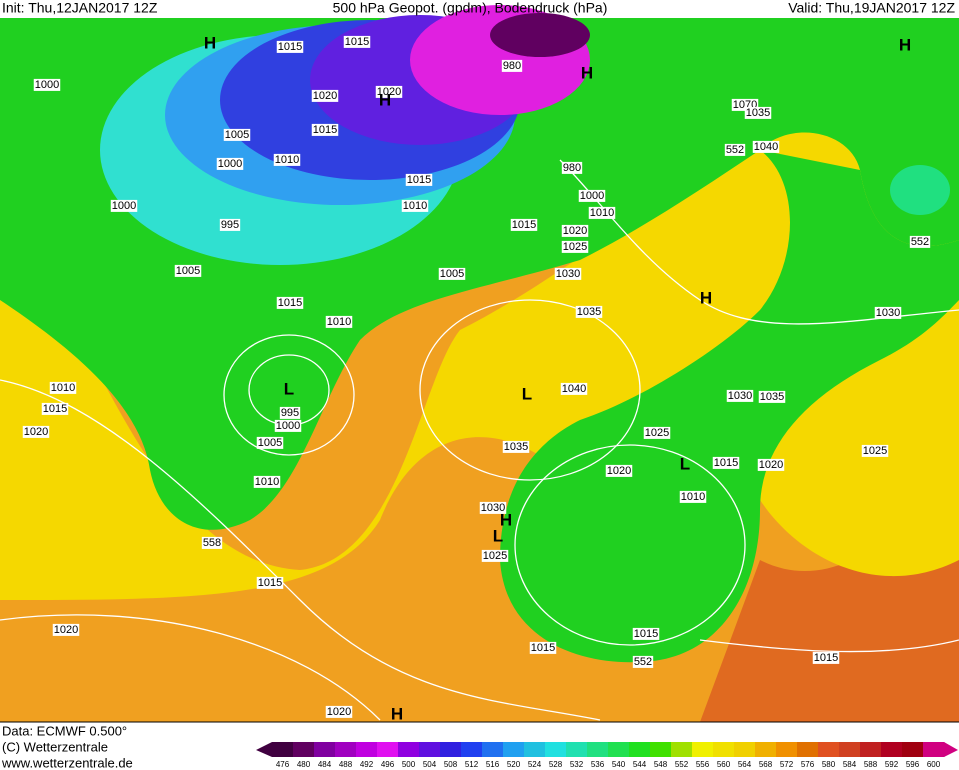  I want to click on isobar-label: 558, so click(212, 543).